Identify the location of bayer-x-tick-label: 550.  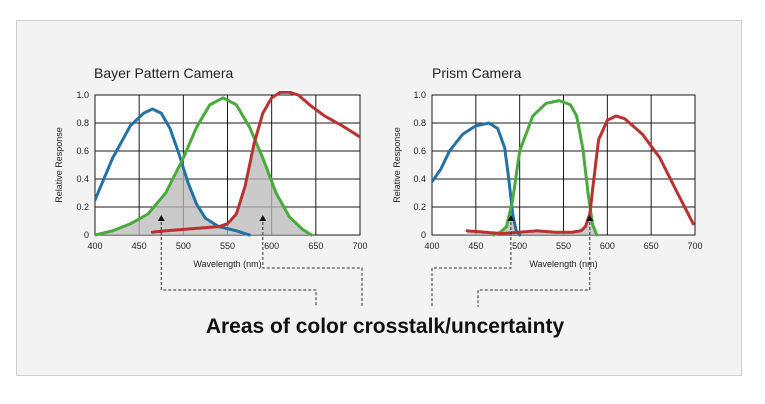
(227, 246).